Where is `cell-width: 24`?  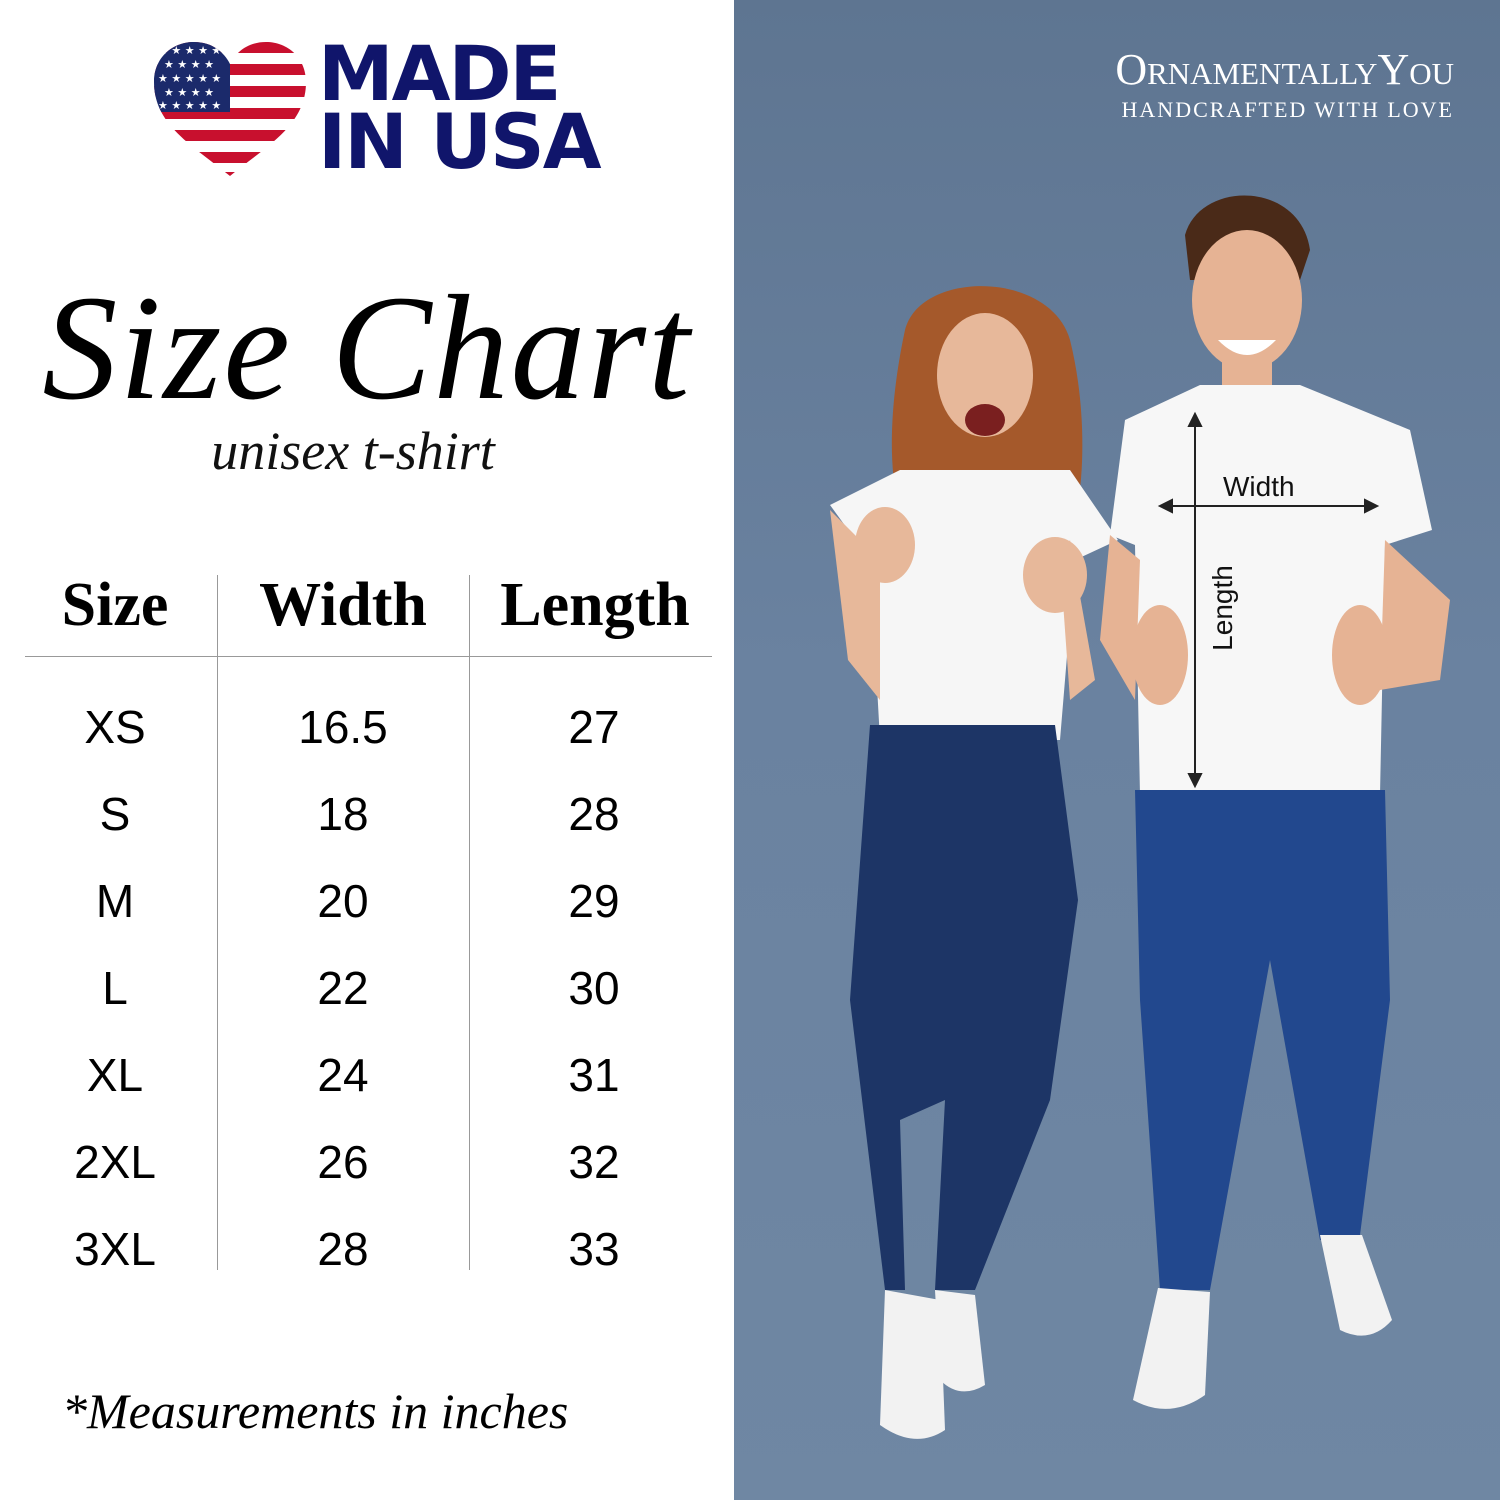 cell-width: 24 is located at coordinates (343, 1075).